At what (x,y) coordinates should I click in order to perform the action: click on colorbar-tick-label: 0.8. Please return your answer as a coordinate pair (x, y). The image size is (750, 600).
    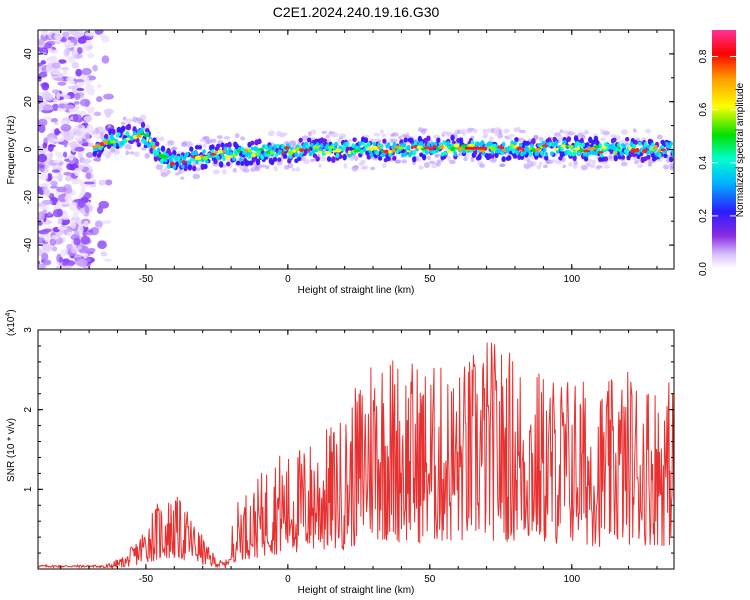
    Looking at the image, I should click on (703, 56).